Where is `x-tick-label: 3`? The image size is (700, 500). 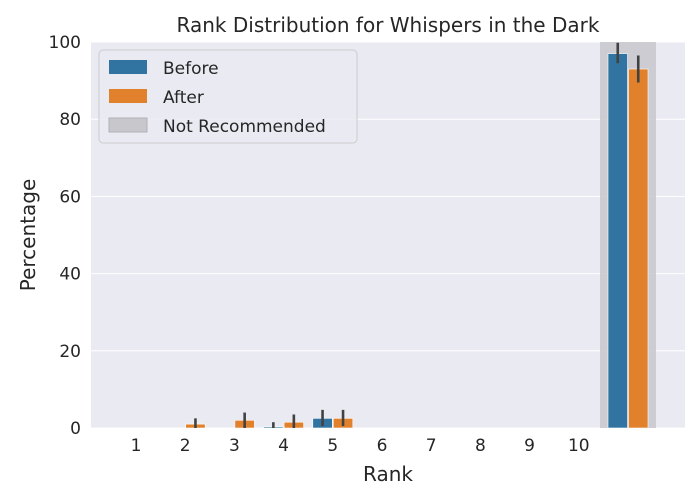
x-tick-label: 3 is located at coordinates (234, 446).